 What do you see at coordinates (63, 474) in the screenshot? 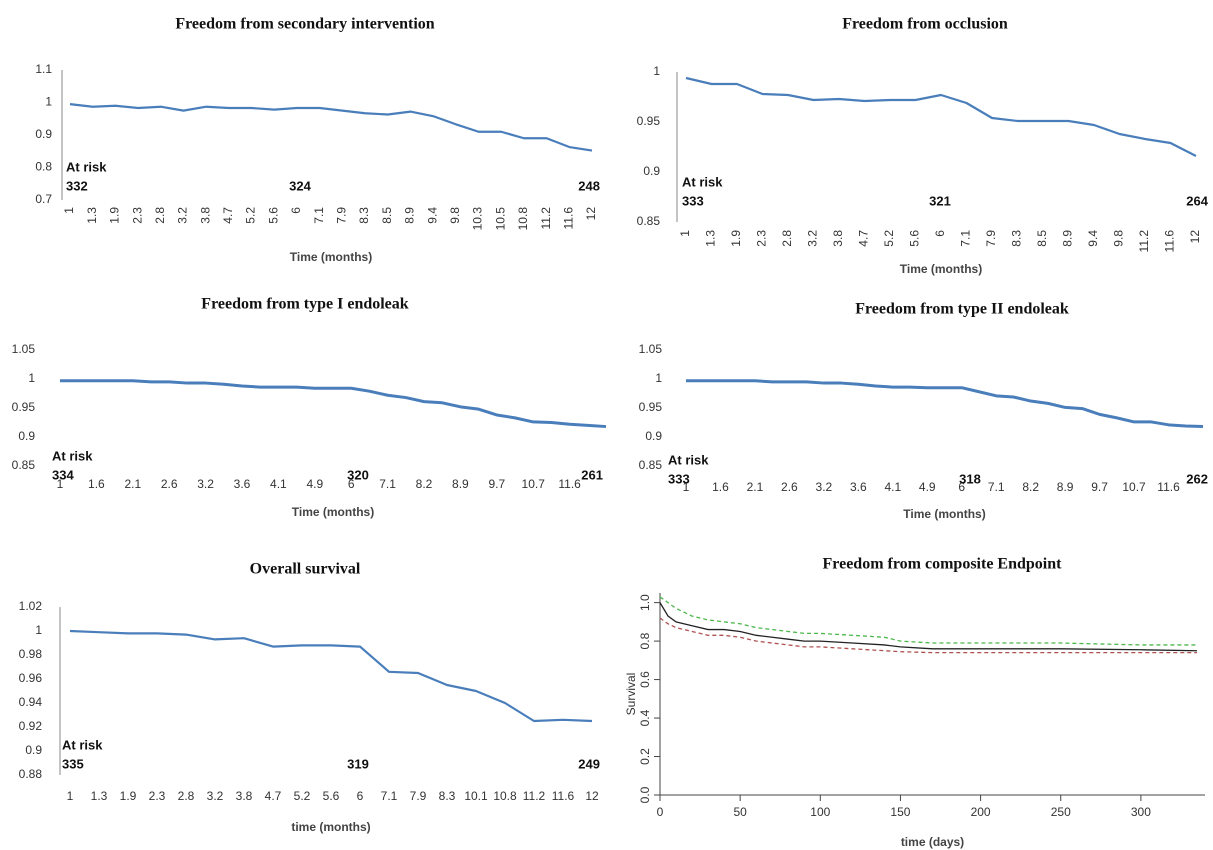
I see `at-risk-count: 334` at bounding box center [63, 474].